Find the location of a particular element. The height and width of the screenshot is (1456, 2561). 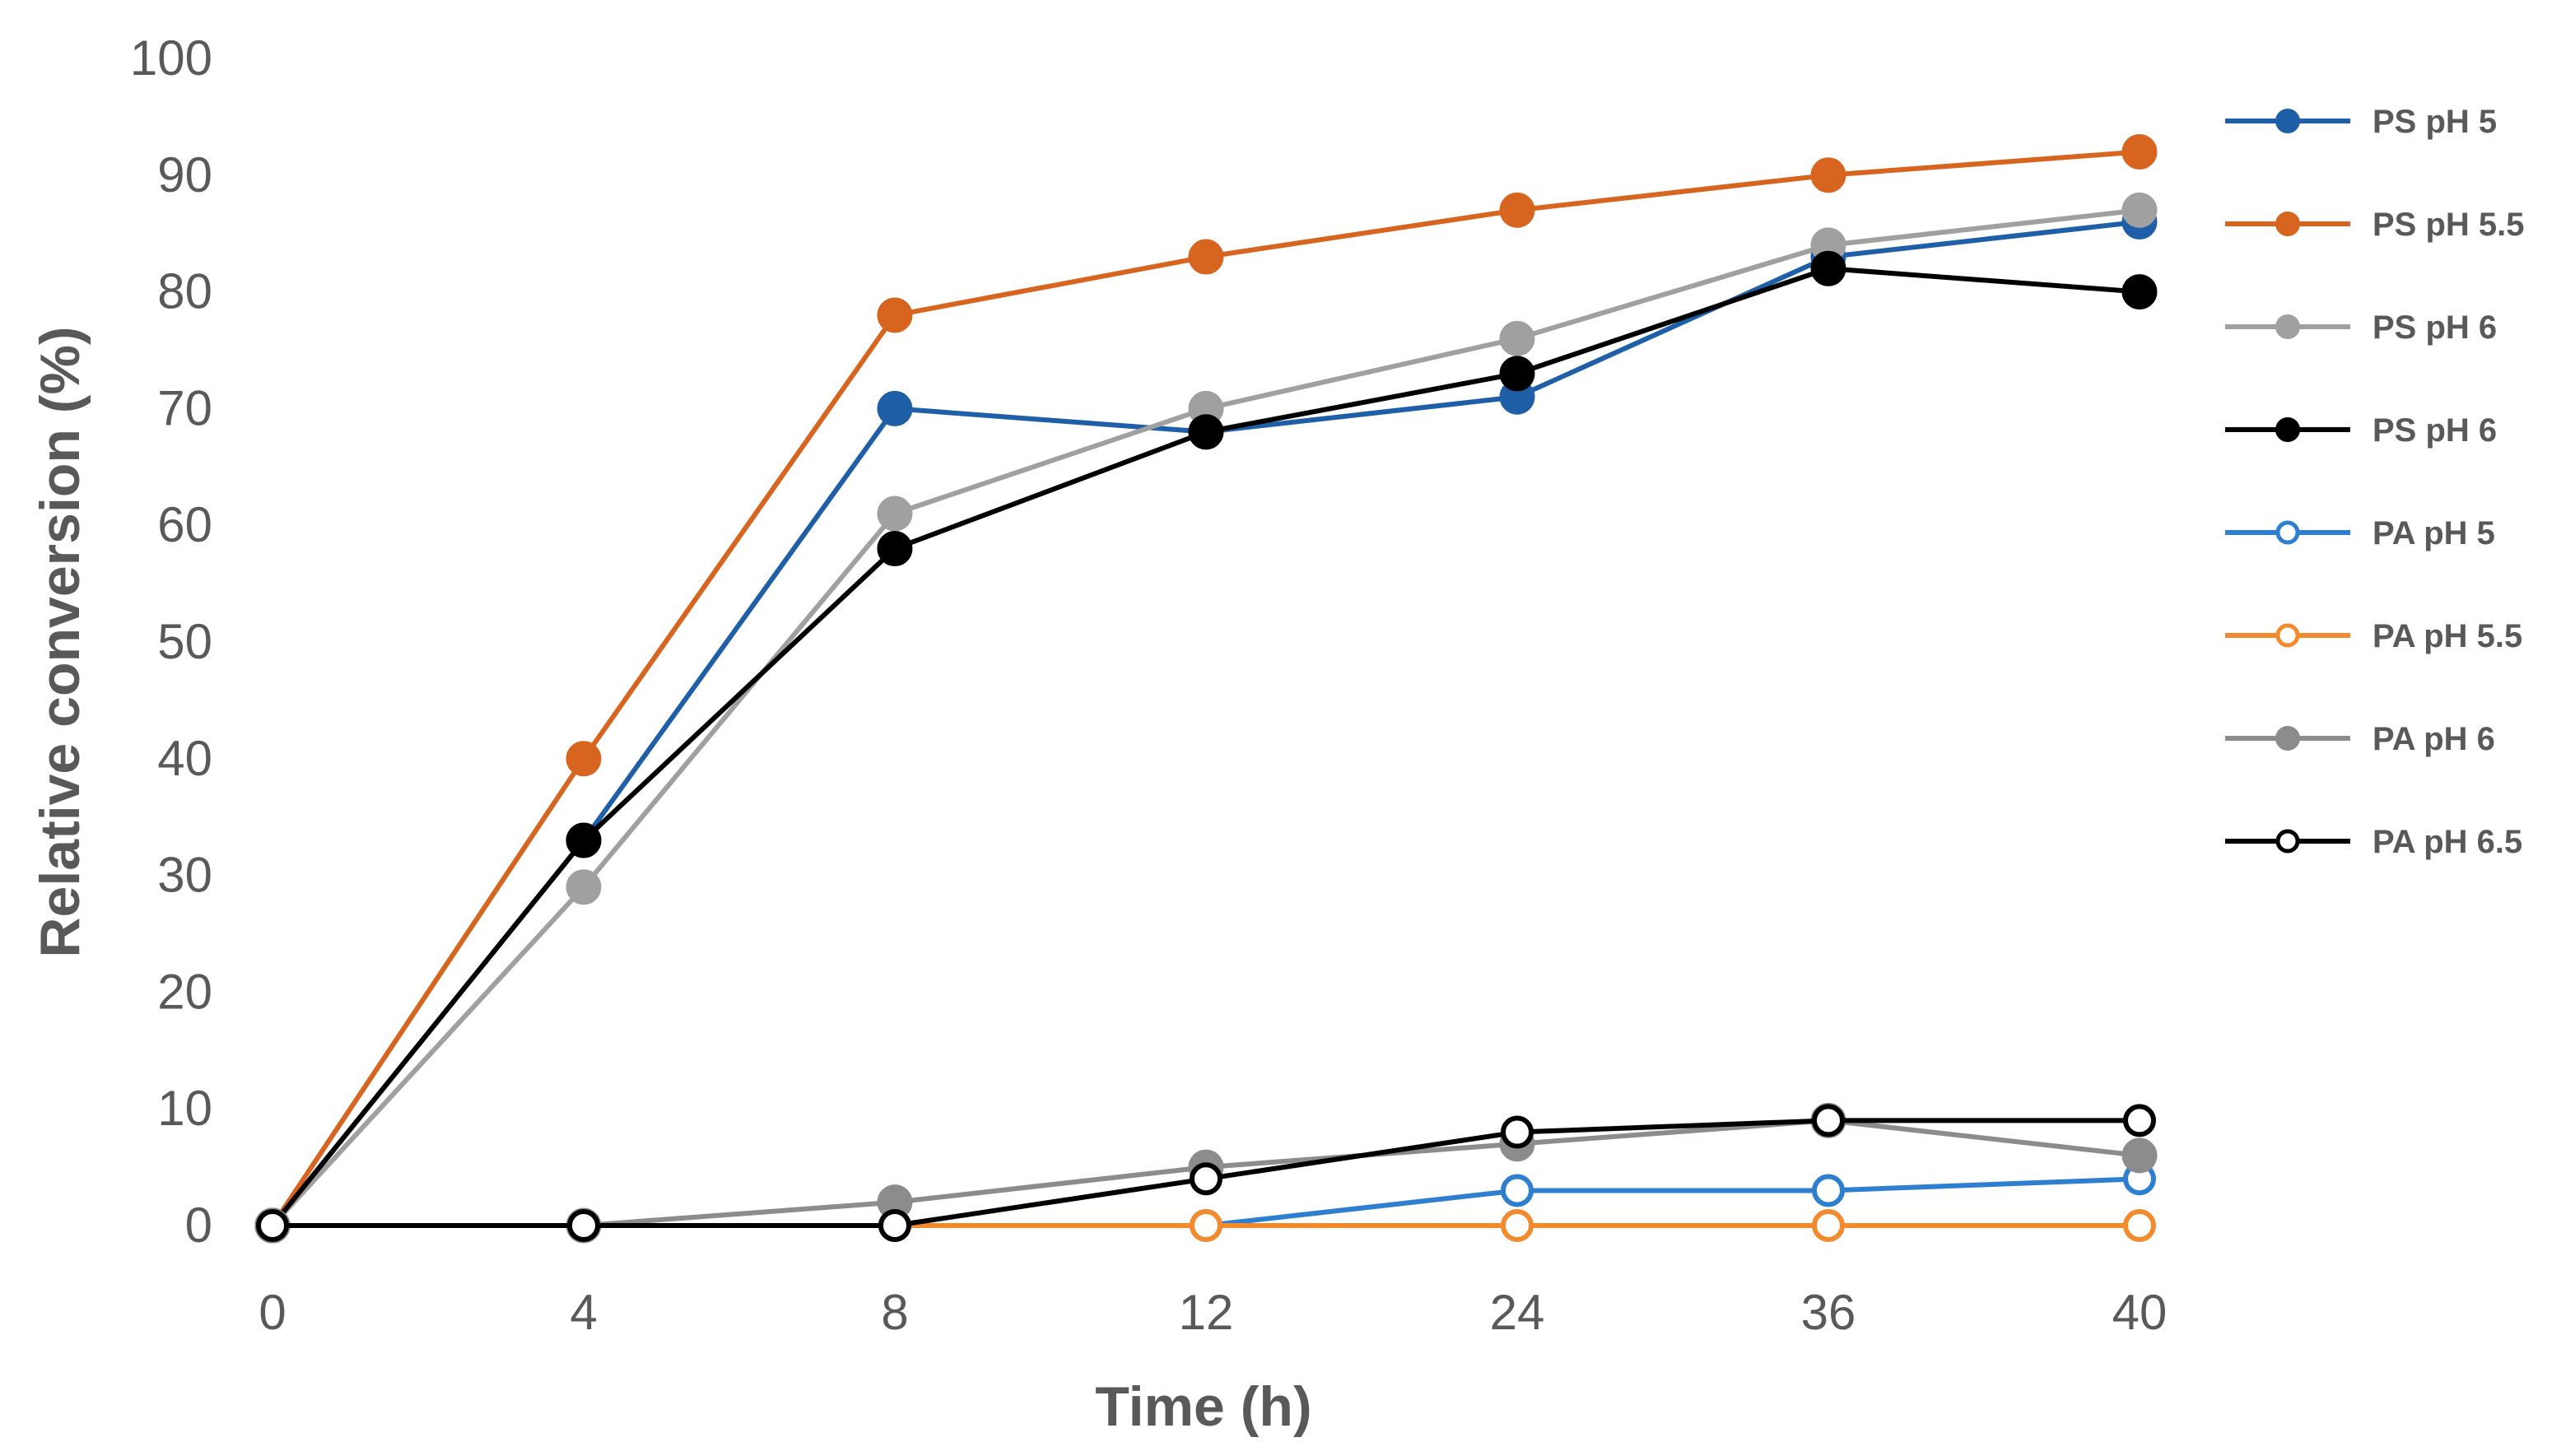

y-tick-label: 90 is located at coordinates (184, 174).